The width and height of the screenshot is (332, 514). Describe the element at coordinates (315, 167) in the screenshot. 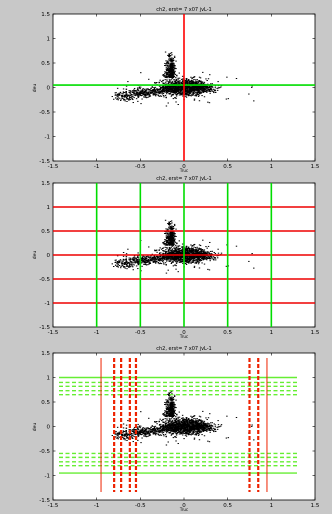

I see `x-tick-label: 1.5` at that location.